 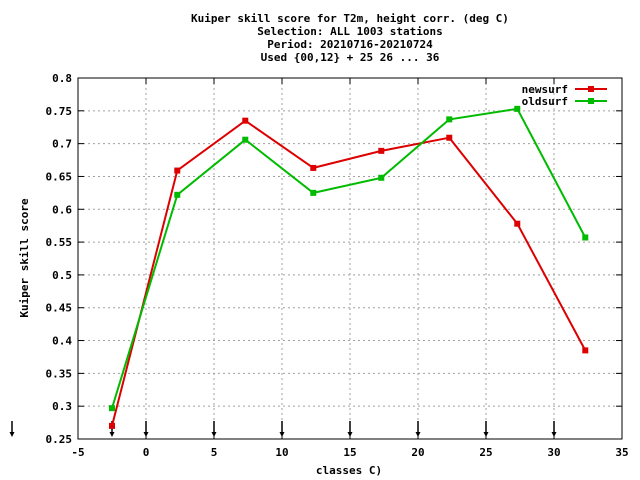 What do you see at coordinates (59, 242) in the screenshot?
I see `y-tick-label: 0.55` at bounding box center [59, 242].